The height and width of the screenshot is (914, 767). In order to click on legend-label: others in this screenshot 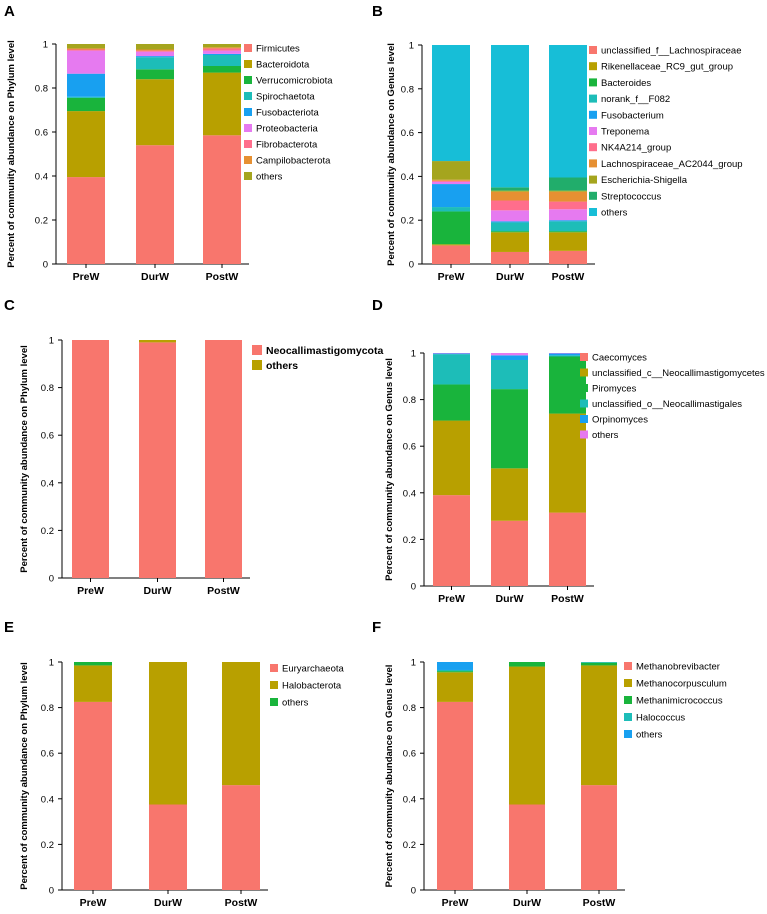, I will do `click(649, 735)`.